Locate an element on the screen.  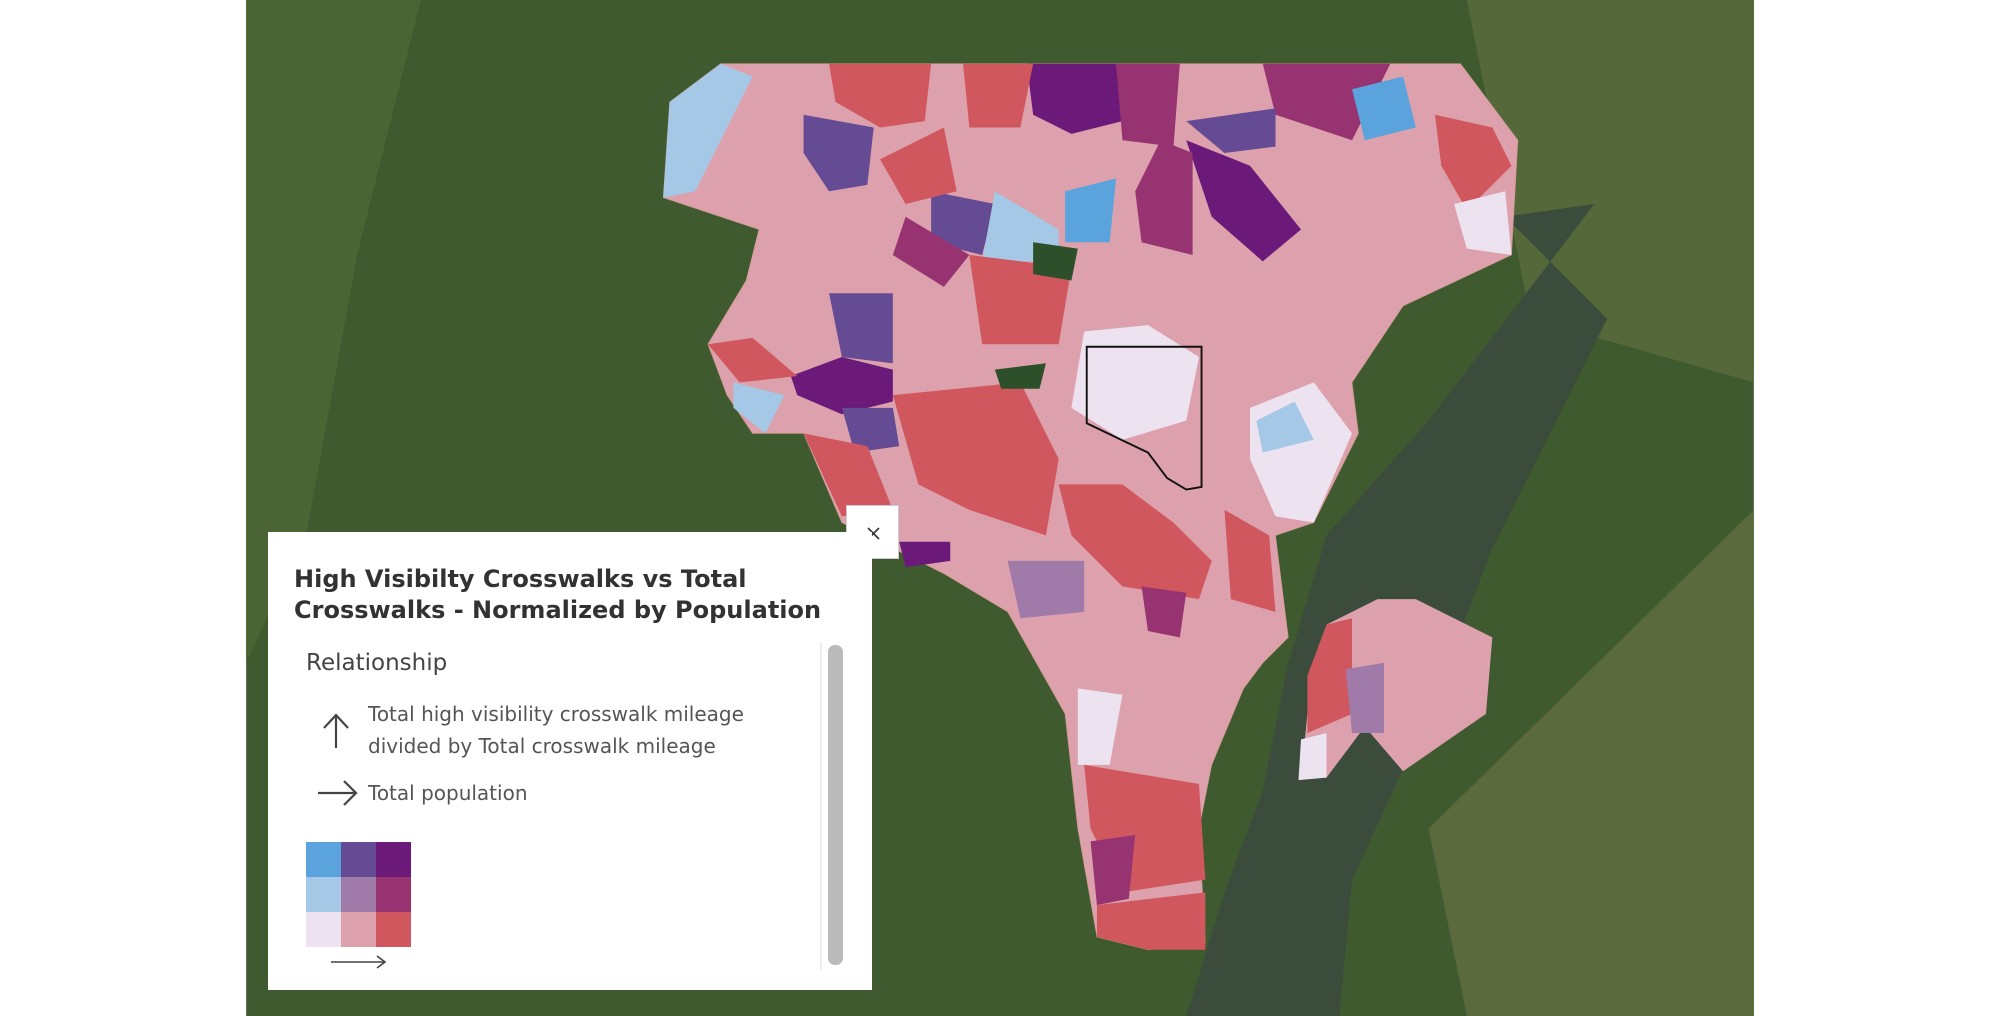
scrollbar is located at coordinates (835, 805).